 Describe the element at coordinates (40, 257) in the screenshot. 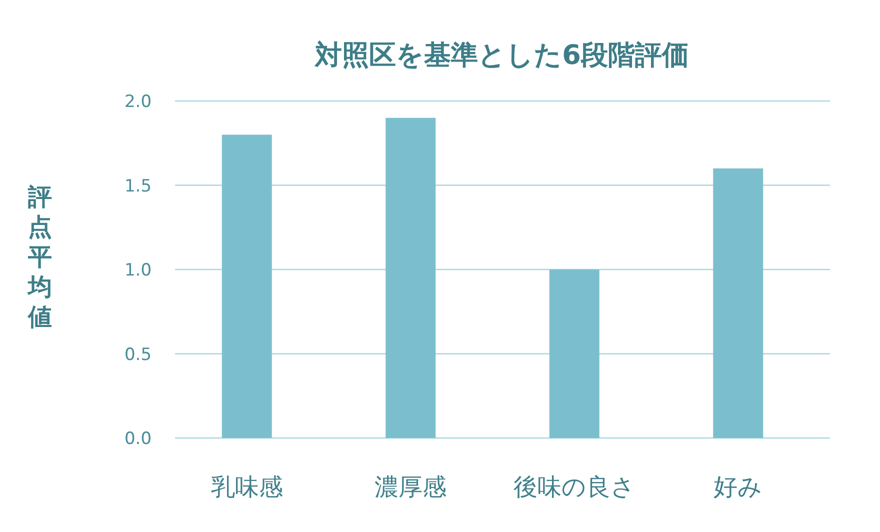

I see `ylabel: 評点平均値` at that location.